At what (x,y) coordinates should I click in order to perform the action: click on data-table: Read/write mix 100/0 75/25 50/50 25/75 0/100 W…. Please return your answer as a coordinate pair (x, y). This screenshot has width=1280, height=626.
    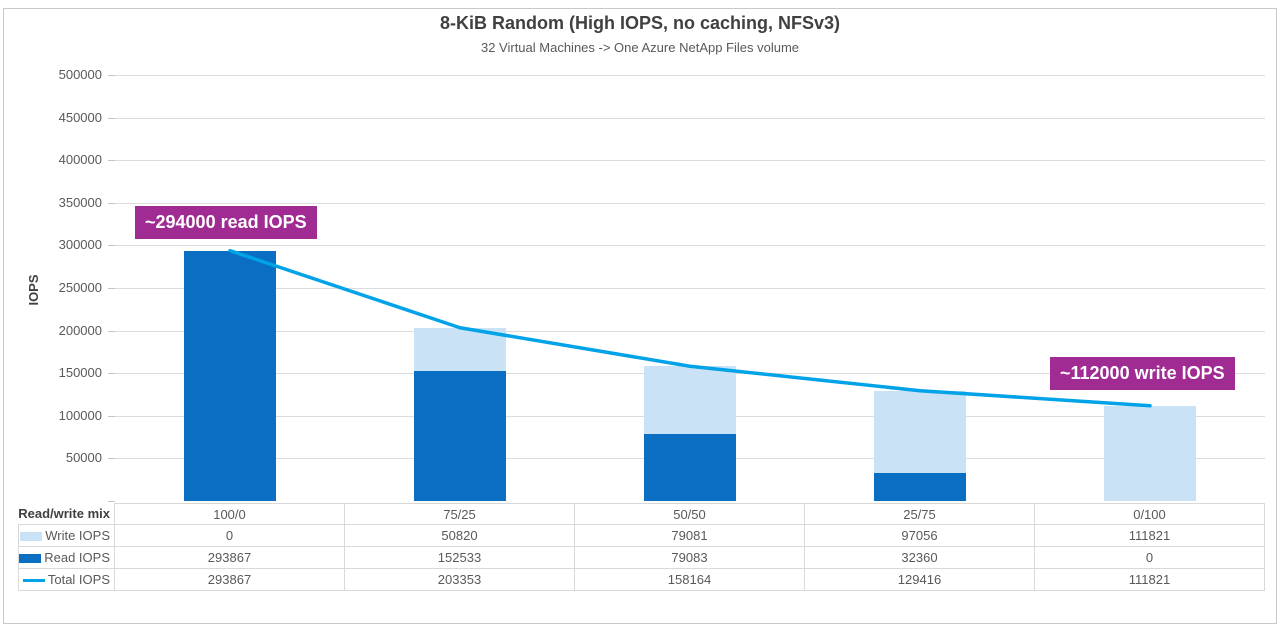
    Looking at the image, I should click on (641, 547).